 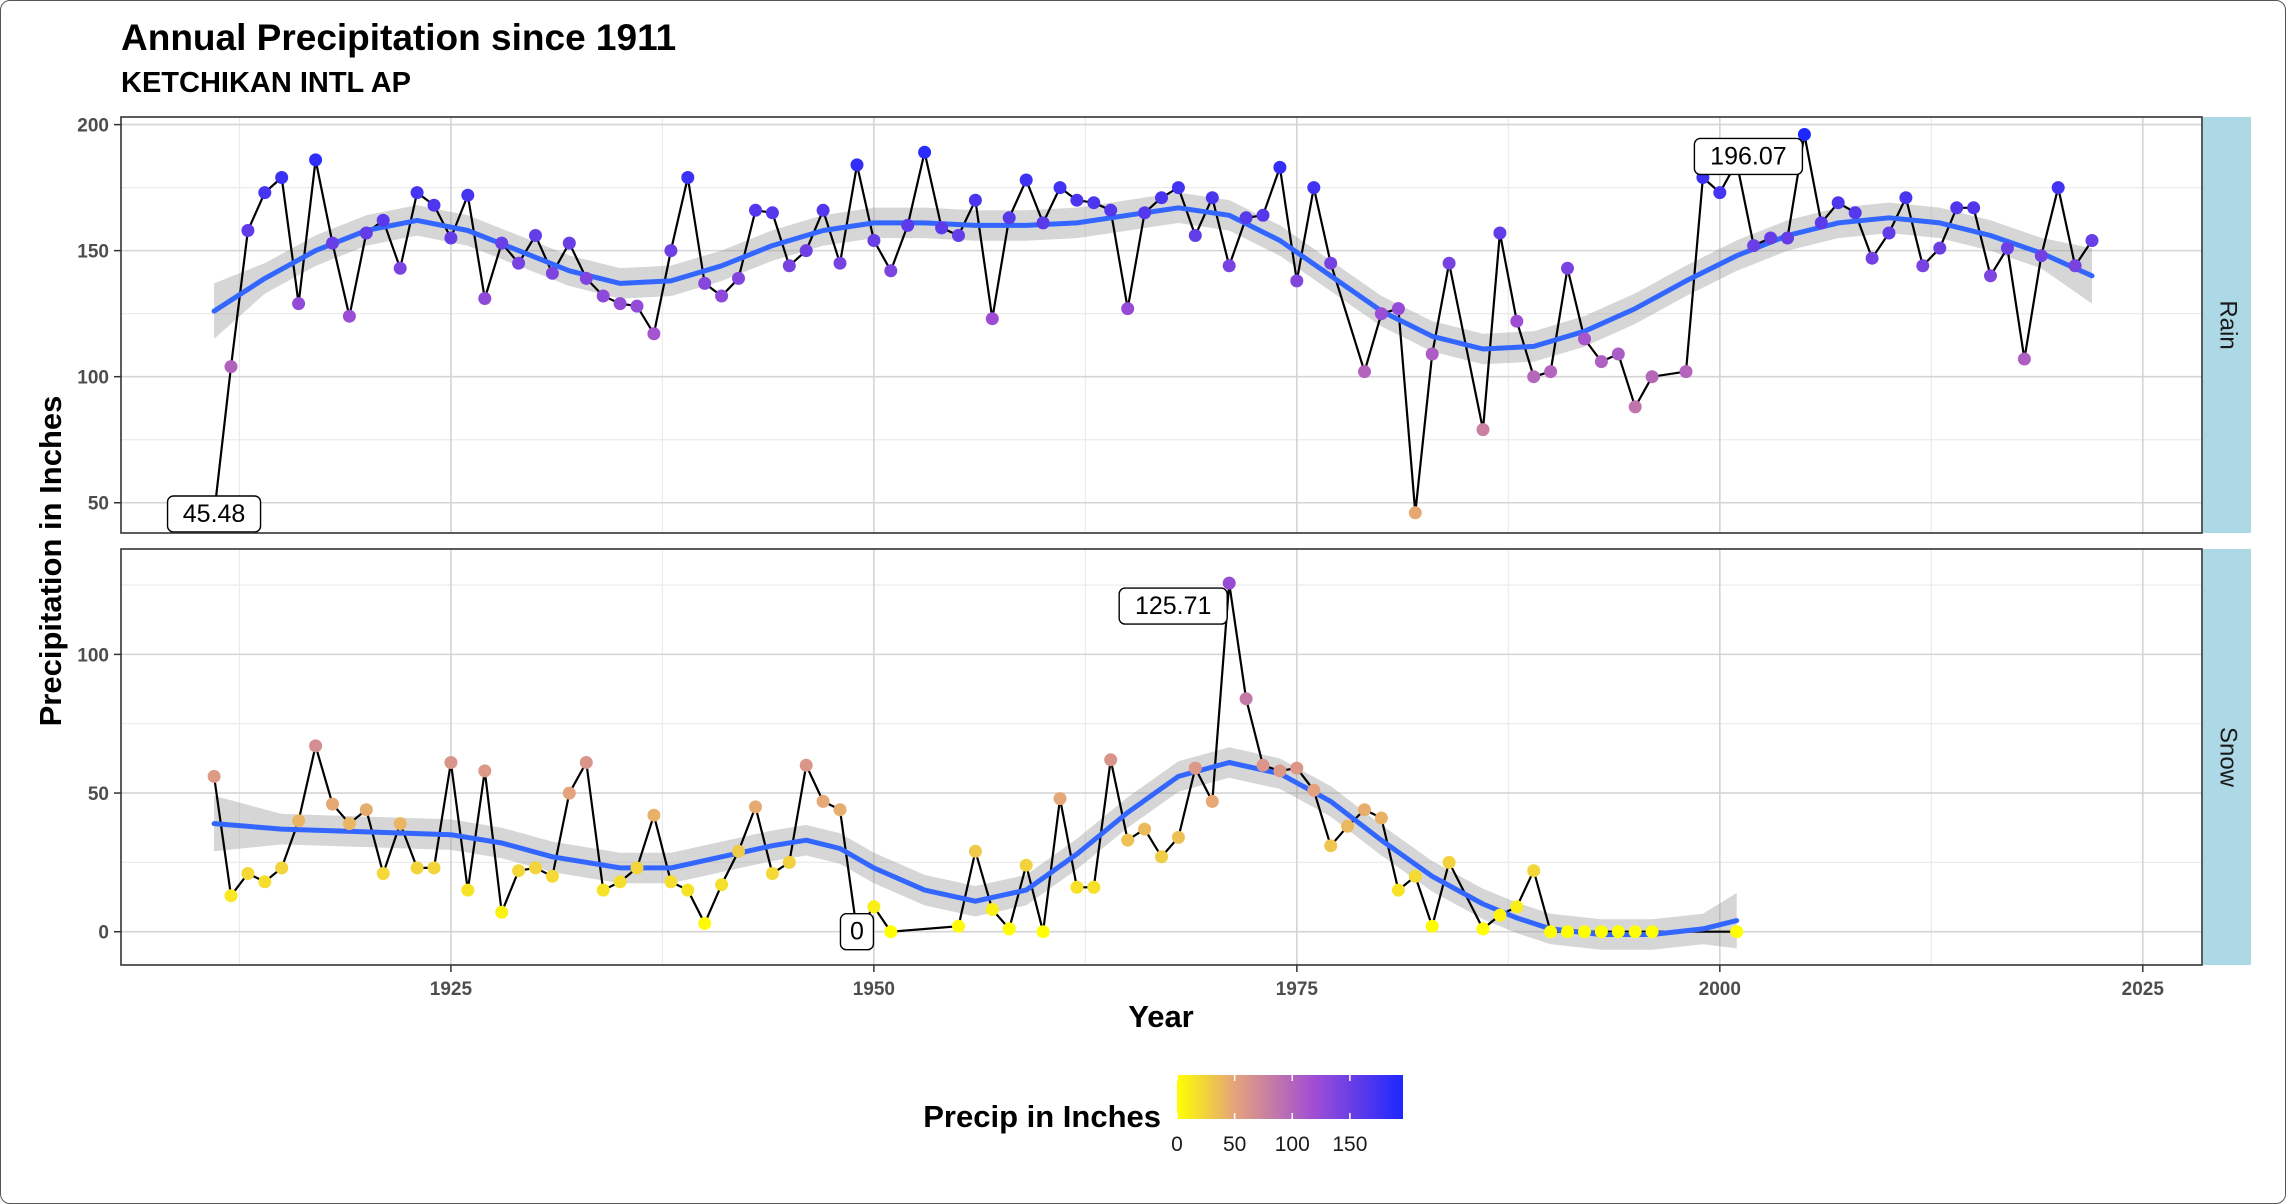 I want to click on legend-tick-label: 150, so click(x=1349, y=1144).